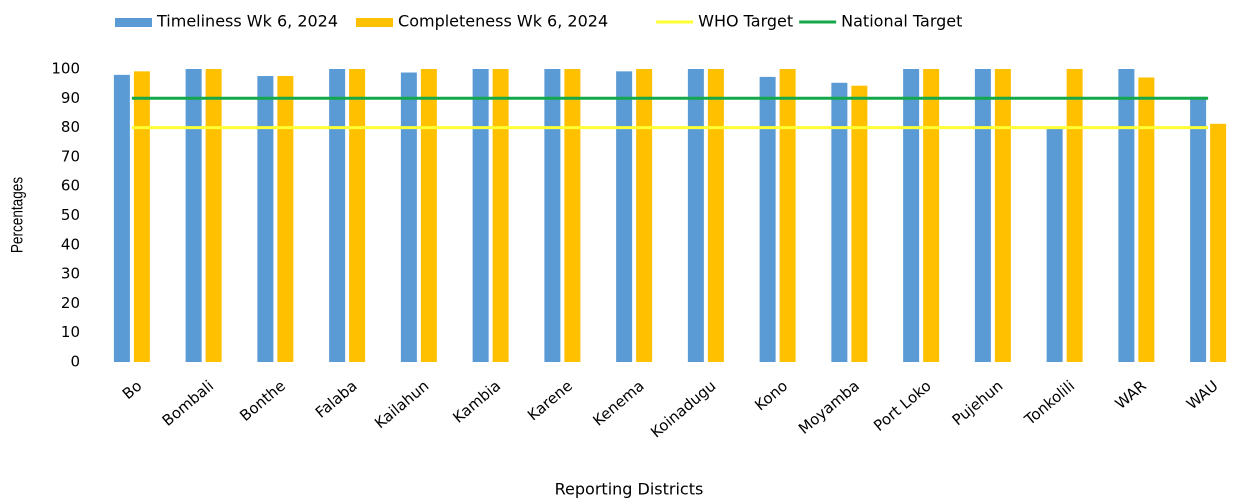  Describe the element at coordinates (65, 69) in the screenshot. I see `y-tick-label: 100` at that location.